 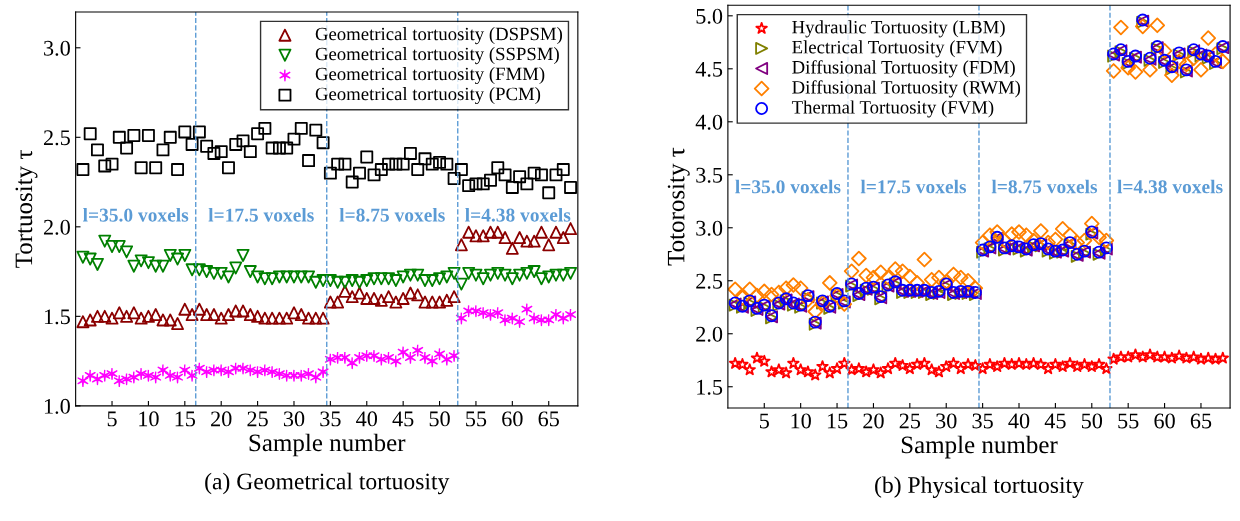 I want to click on legend-label: Geometrical tortuosity (SSPSM), so click(x=437, y=56).